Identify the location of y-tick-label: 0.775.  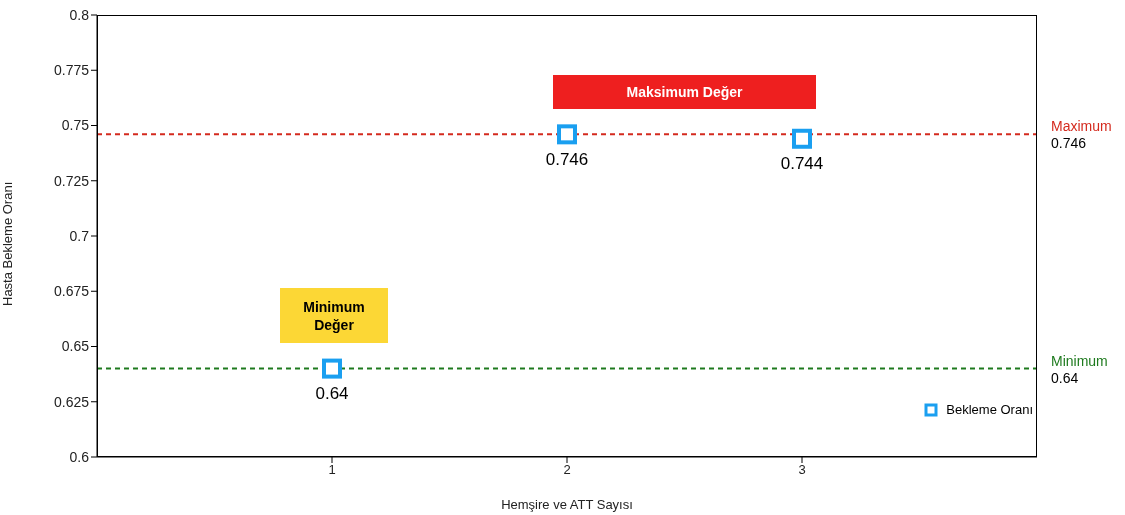
(71, 70).